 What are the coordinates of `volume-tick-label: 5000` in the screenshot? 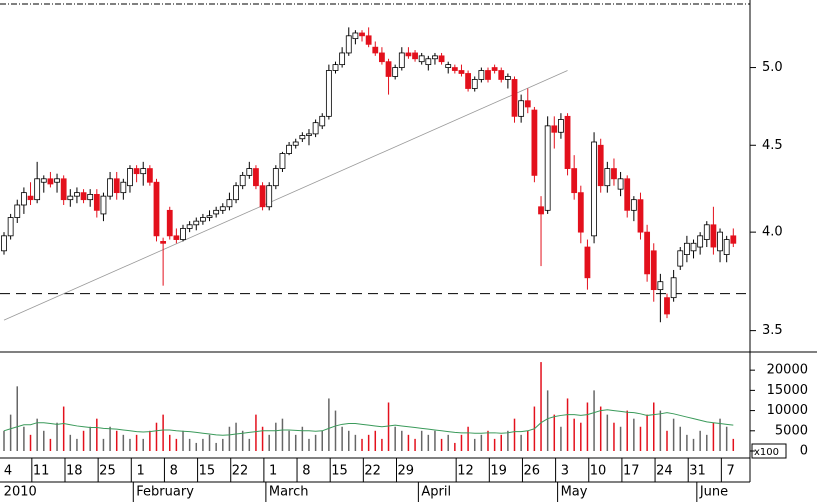 It's located at (791, 430).